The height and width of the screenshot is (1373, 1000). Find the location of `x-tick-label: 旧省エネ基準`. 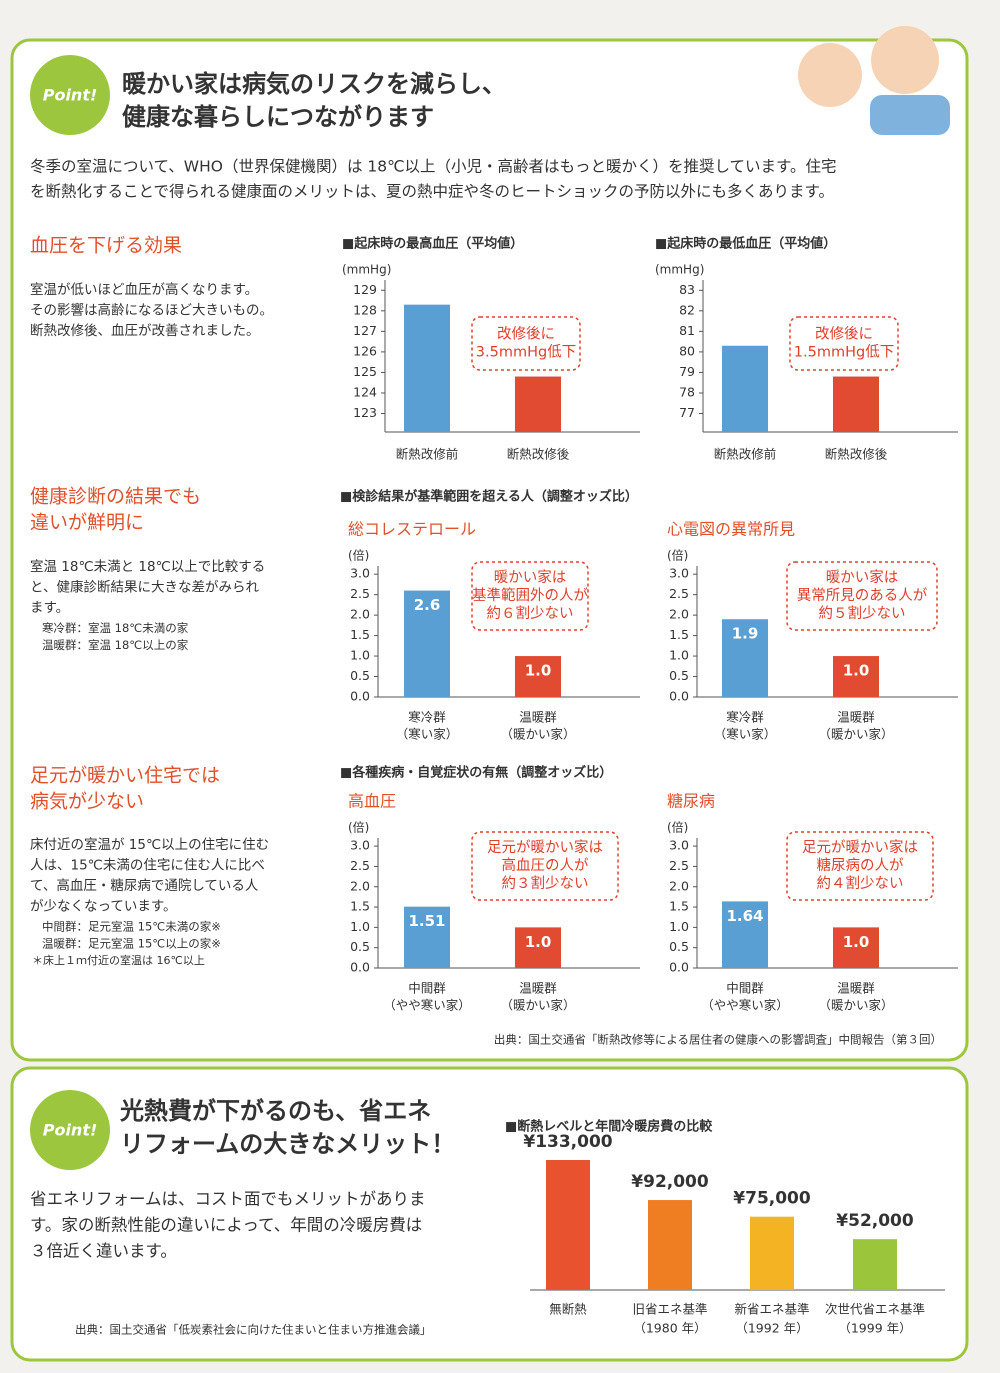

x-tick-label: 旧省エネ基準 is located at coordinates (669, 1309).